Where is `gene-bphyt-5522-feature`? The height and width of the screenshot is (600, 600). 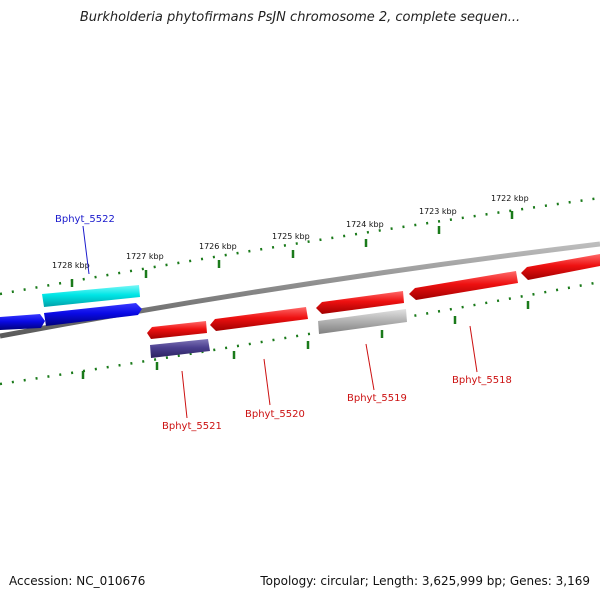 gene-bphyt-5522-feature is located at coordinates (91, 296).